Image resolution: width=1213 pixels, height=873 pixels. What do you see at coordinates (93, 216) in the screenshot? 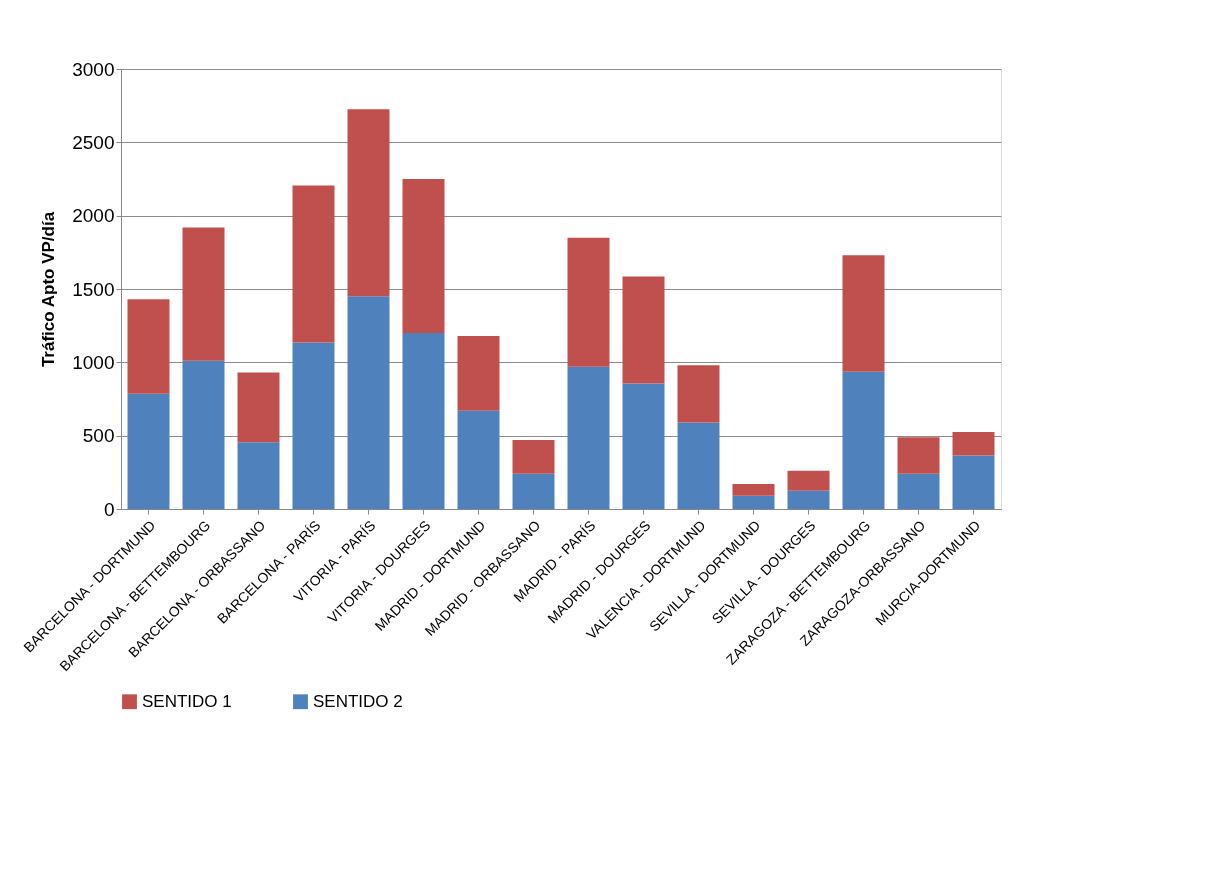
I see `y-tick-label: 2000` at bounding box center [93, 216].